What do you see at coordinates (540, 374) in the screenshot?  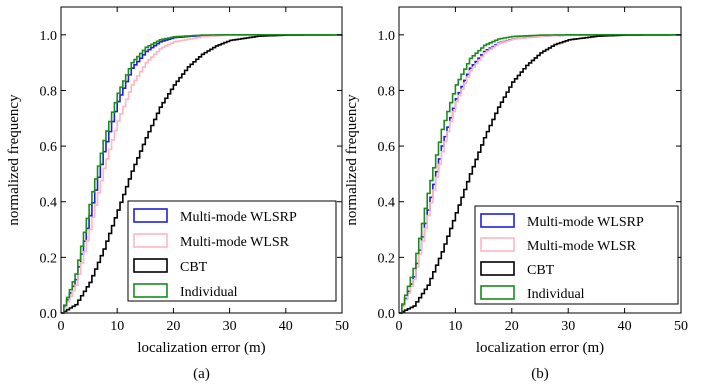 I see `panel-label: (b)` at bounding box center [540, 374].